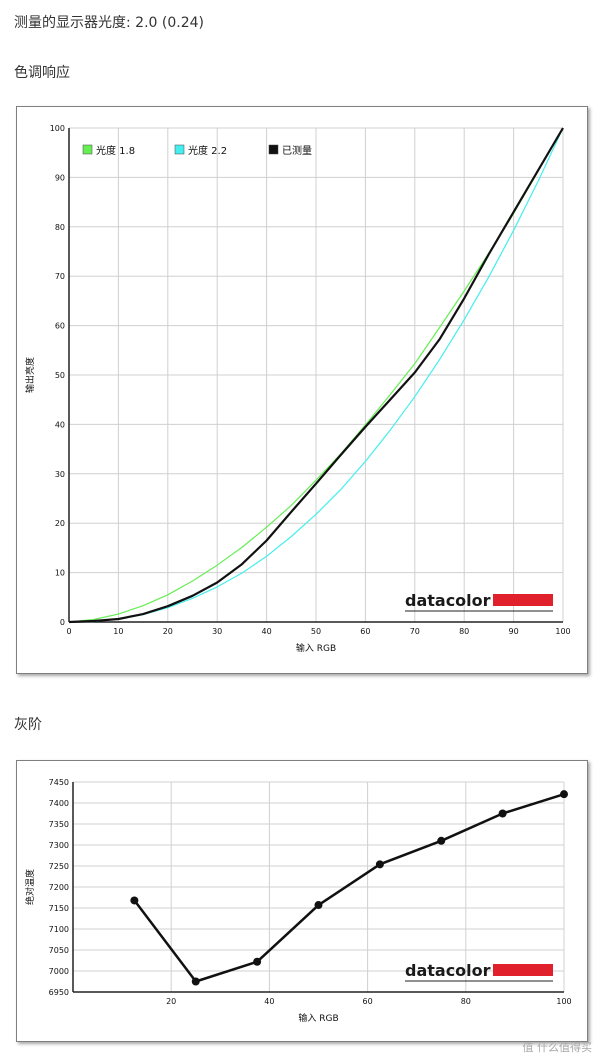  What do you see at coordinates (30, 887) in the screenshot?
I see `y-axis-title: 绝对温度` at bounding box center [30, 887].